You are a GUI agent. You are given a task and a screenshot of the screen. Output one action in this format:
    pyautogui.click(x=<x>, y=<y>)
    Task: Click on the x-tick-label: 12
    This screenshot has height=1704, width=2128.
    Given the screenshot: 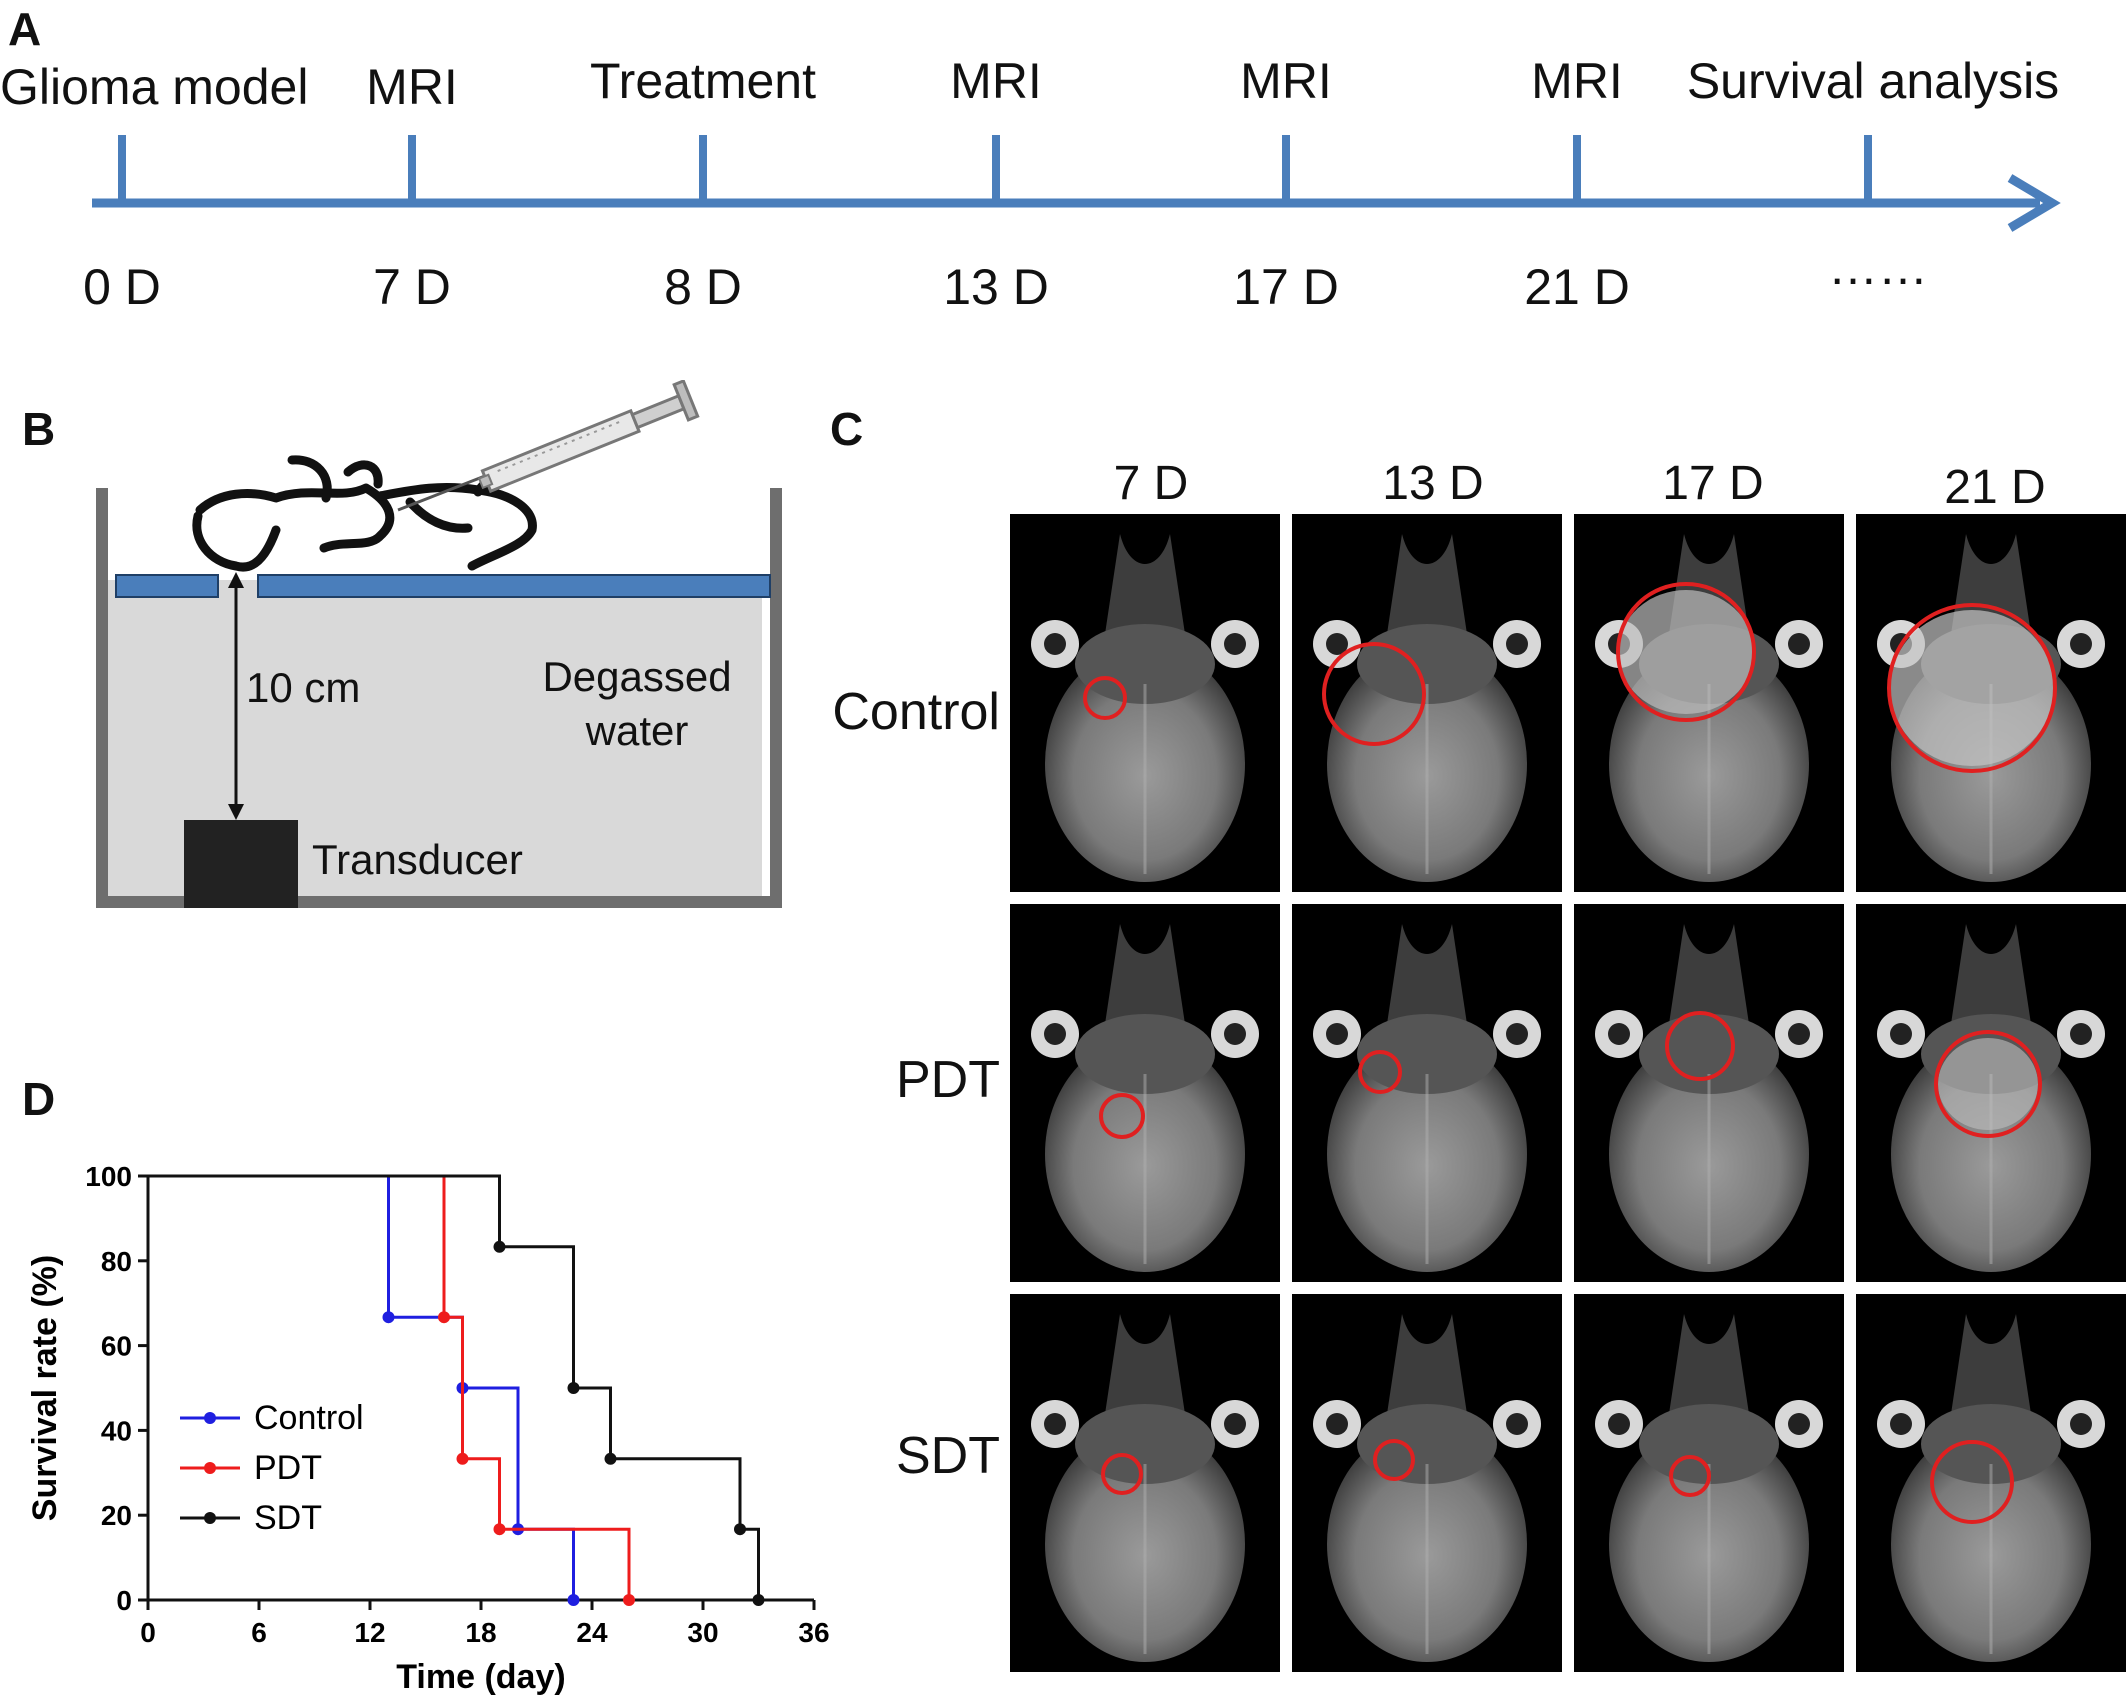 What is the action you would take?
    pyautogui.click(x=369, y=1632)
    